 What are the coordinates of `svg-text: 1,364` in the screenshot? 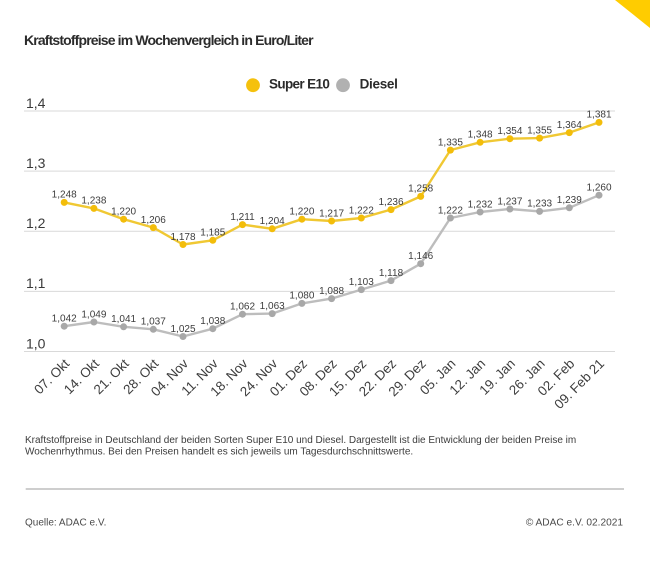 It's located at (569, 125).